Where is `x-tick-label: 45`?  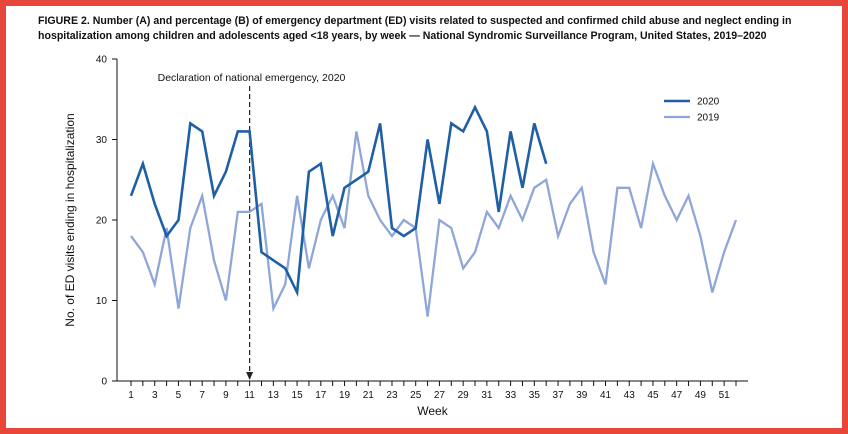
x-tick-label: 45 is located at coordinates (653, 395).